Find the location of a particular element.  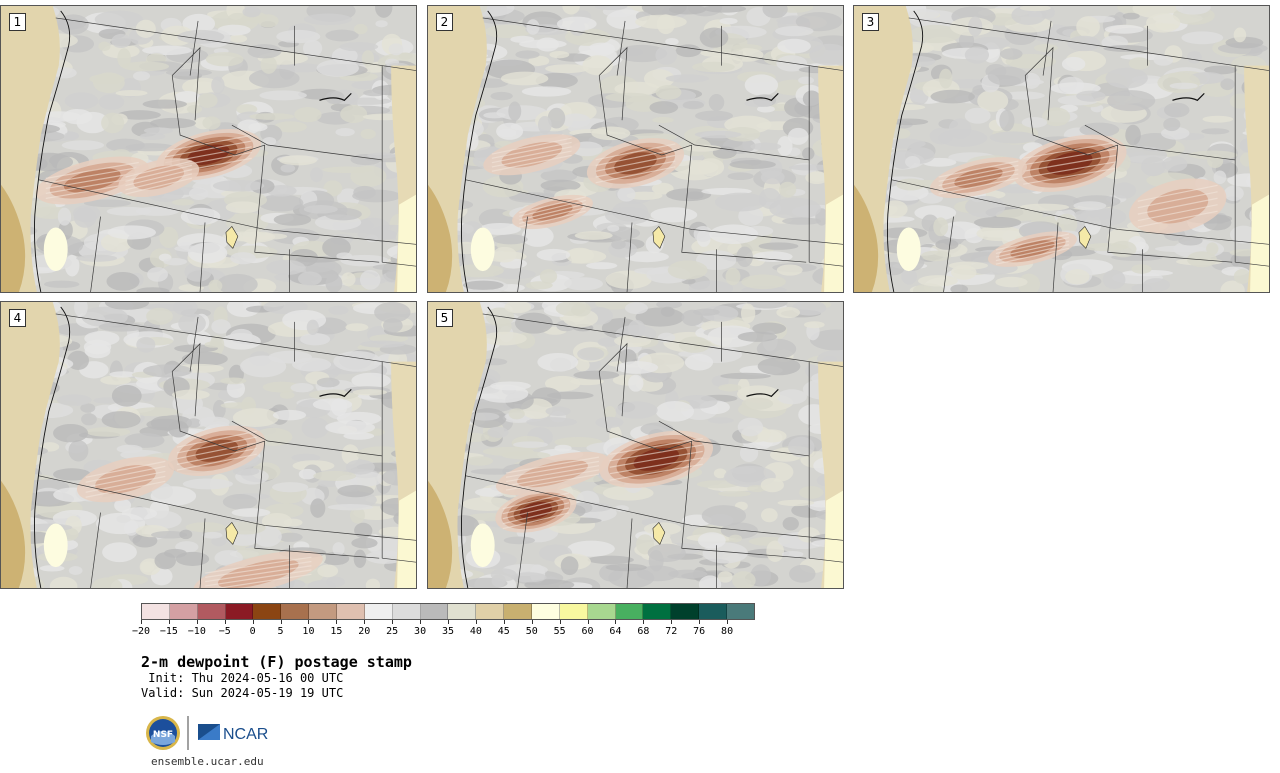

stamp-panel-2: 2 is located at coordinates (635, 149).